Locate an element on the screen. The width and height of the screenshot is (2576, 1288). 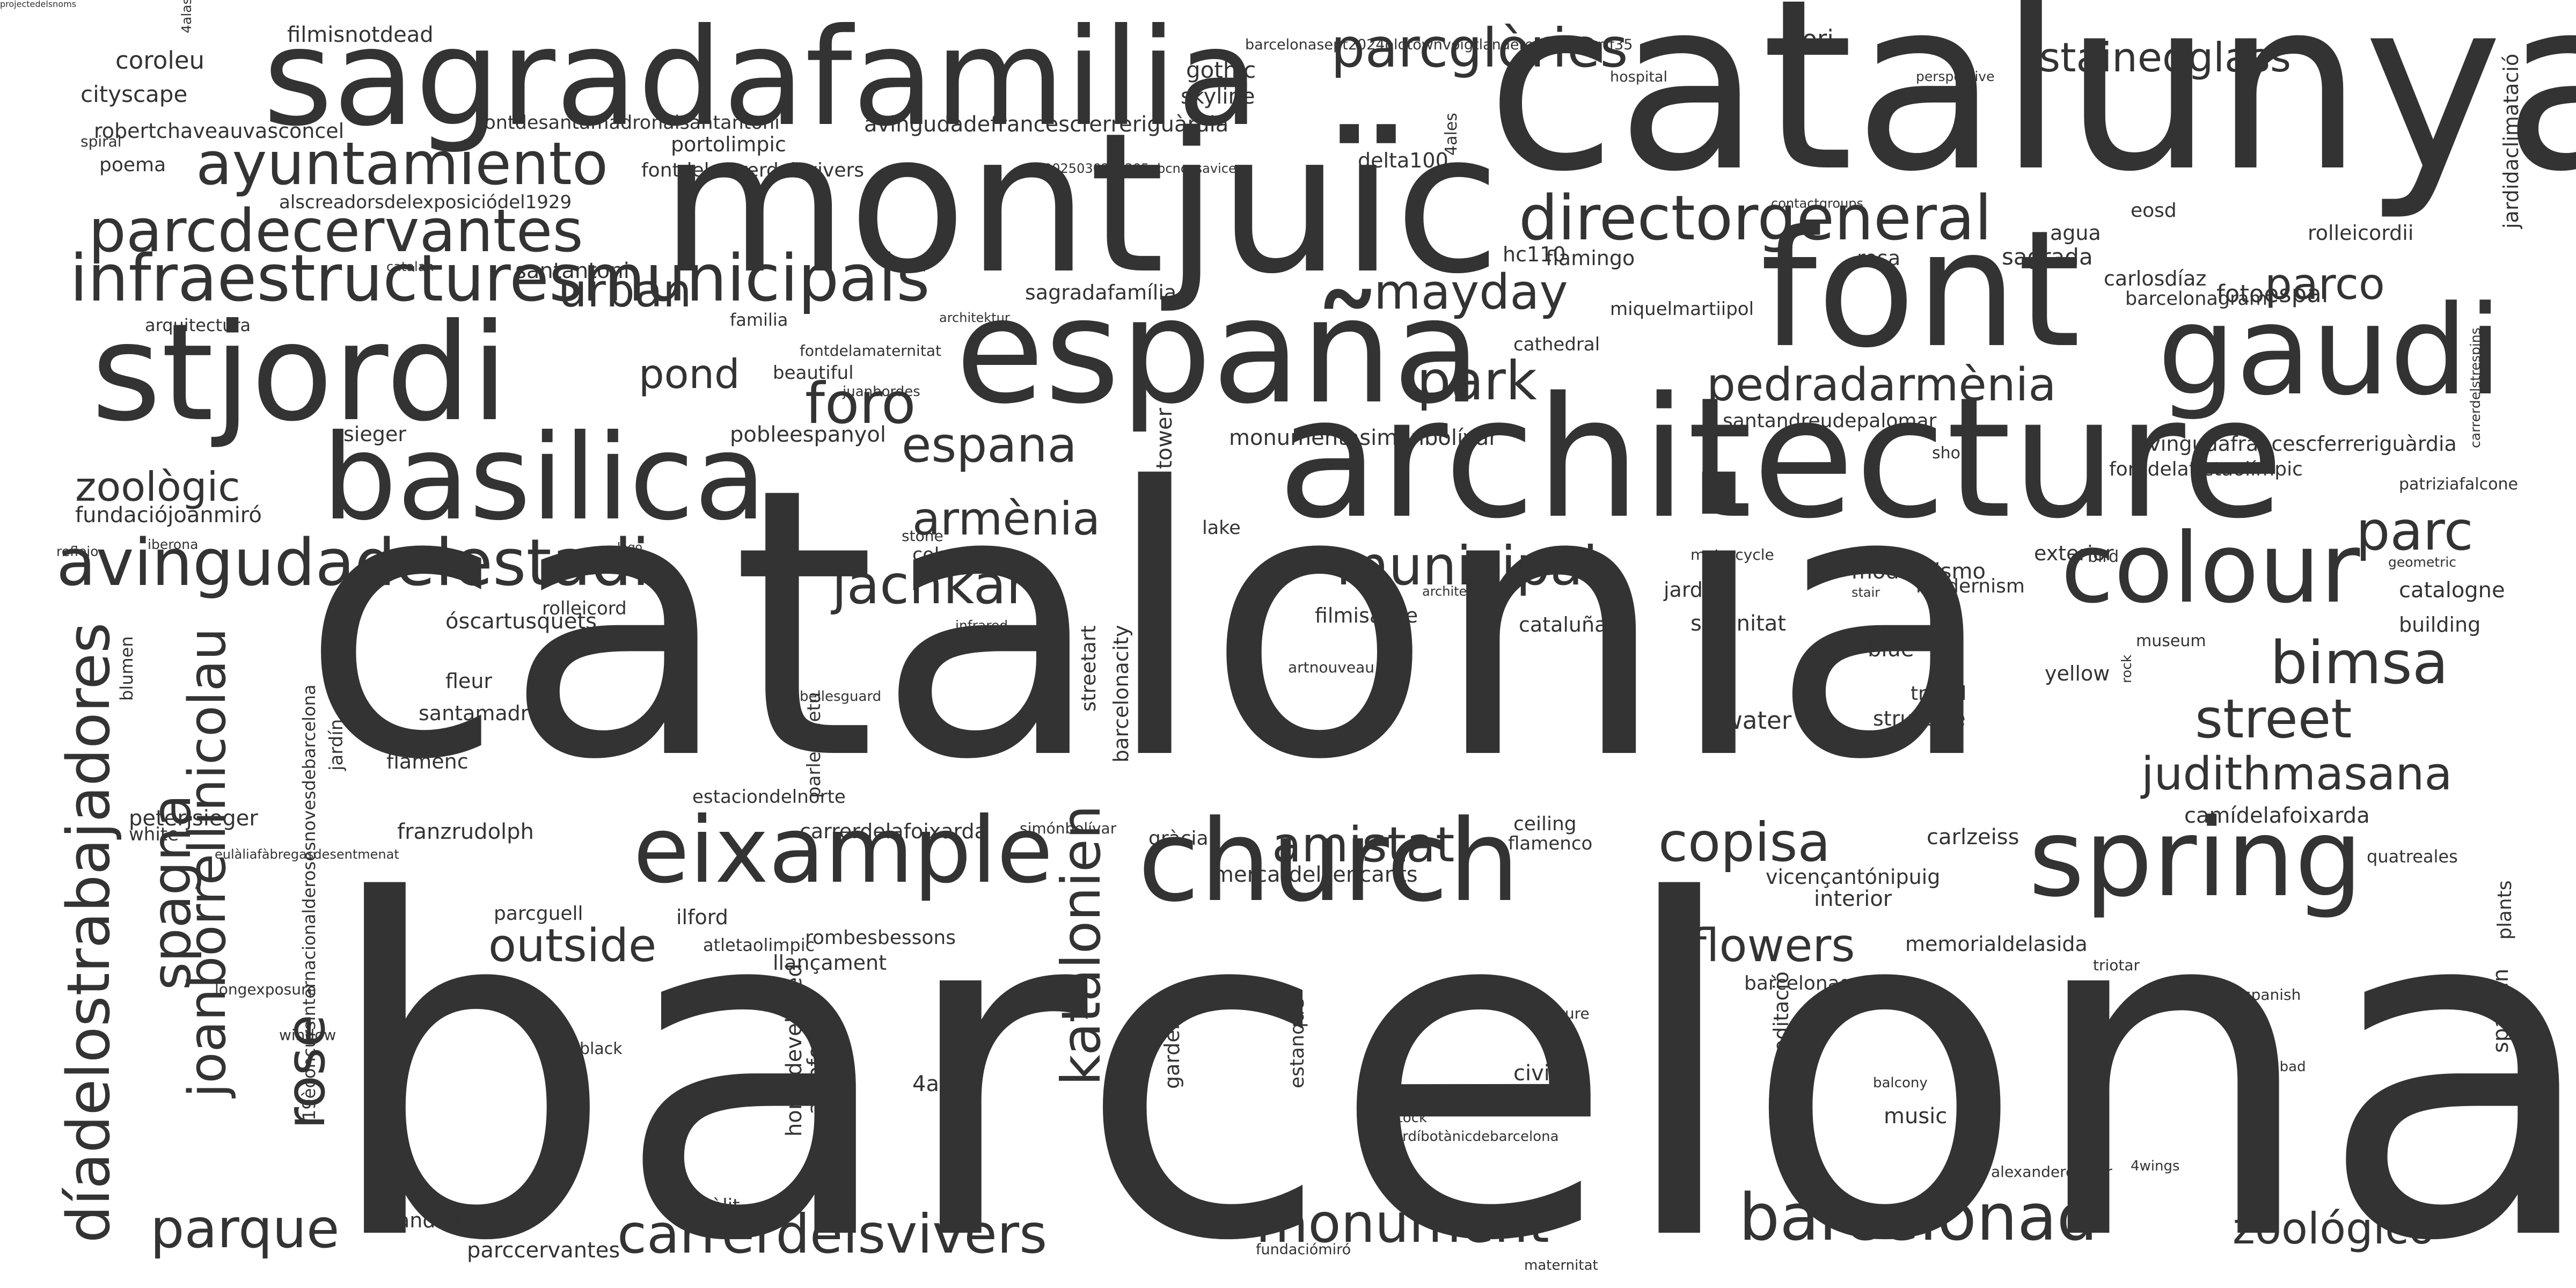
word: catalogne is located at coordinates (2452, 590).